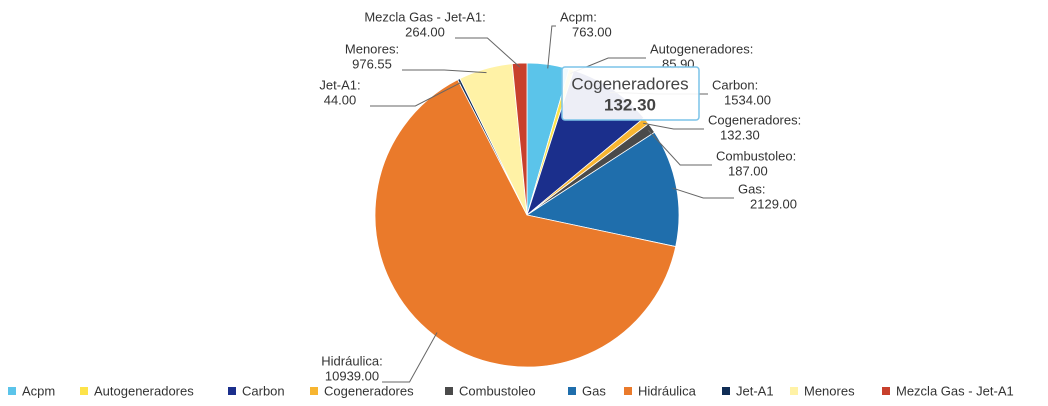 This screenshot has width=1048, height=406. Describe the element at coordinates (755, 390) in the screenshot. I see `legend-label: Jet-A1` at that location.